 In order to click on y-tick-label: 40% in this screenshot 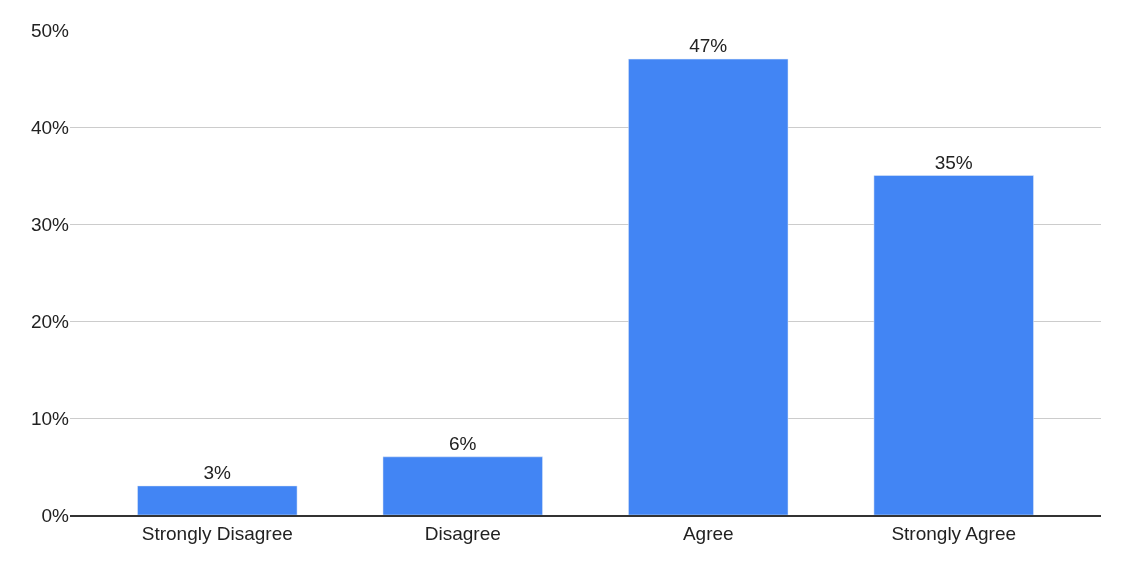, I will do `click(50, 127)`.